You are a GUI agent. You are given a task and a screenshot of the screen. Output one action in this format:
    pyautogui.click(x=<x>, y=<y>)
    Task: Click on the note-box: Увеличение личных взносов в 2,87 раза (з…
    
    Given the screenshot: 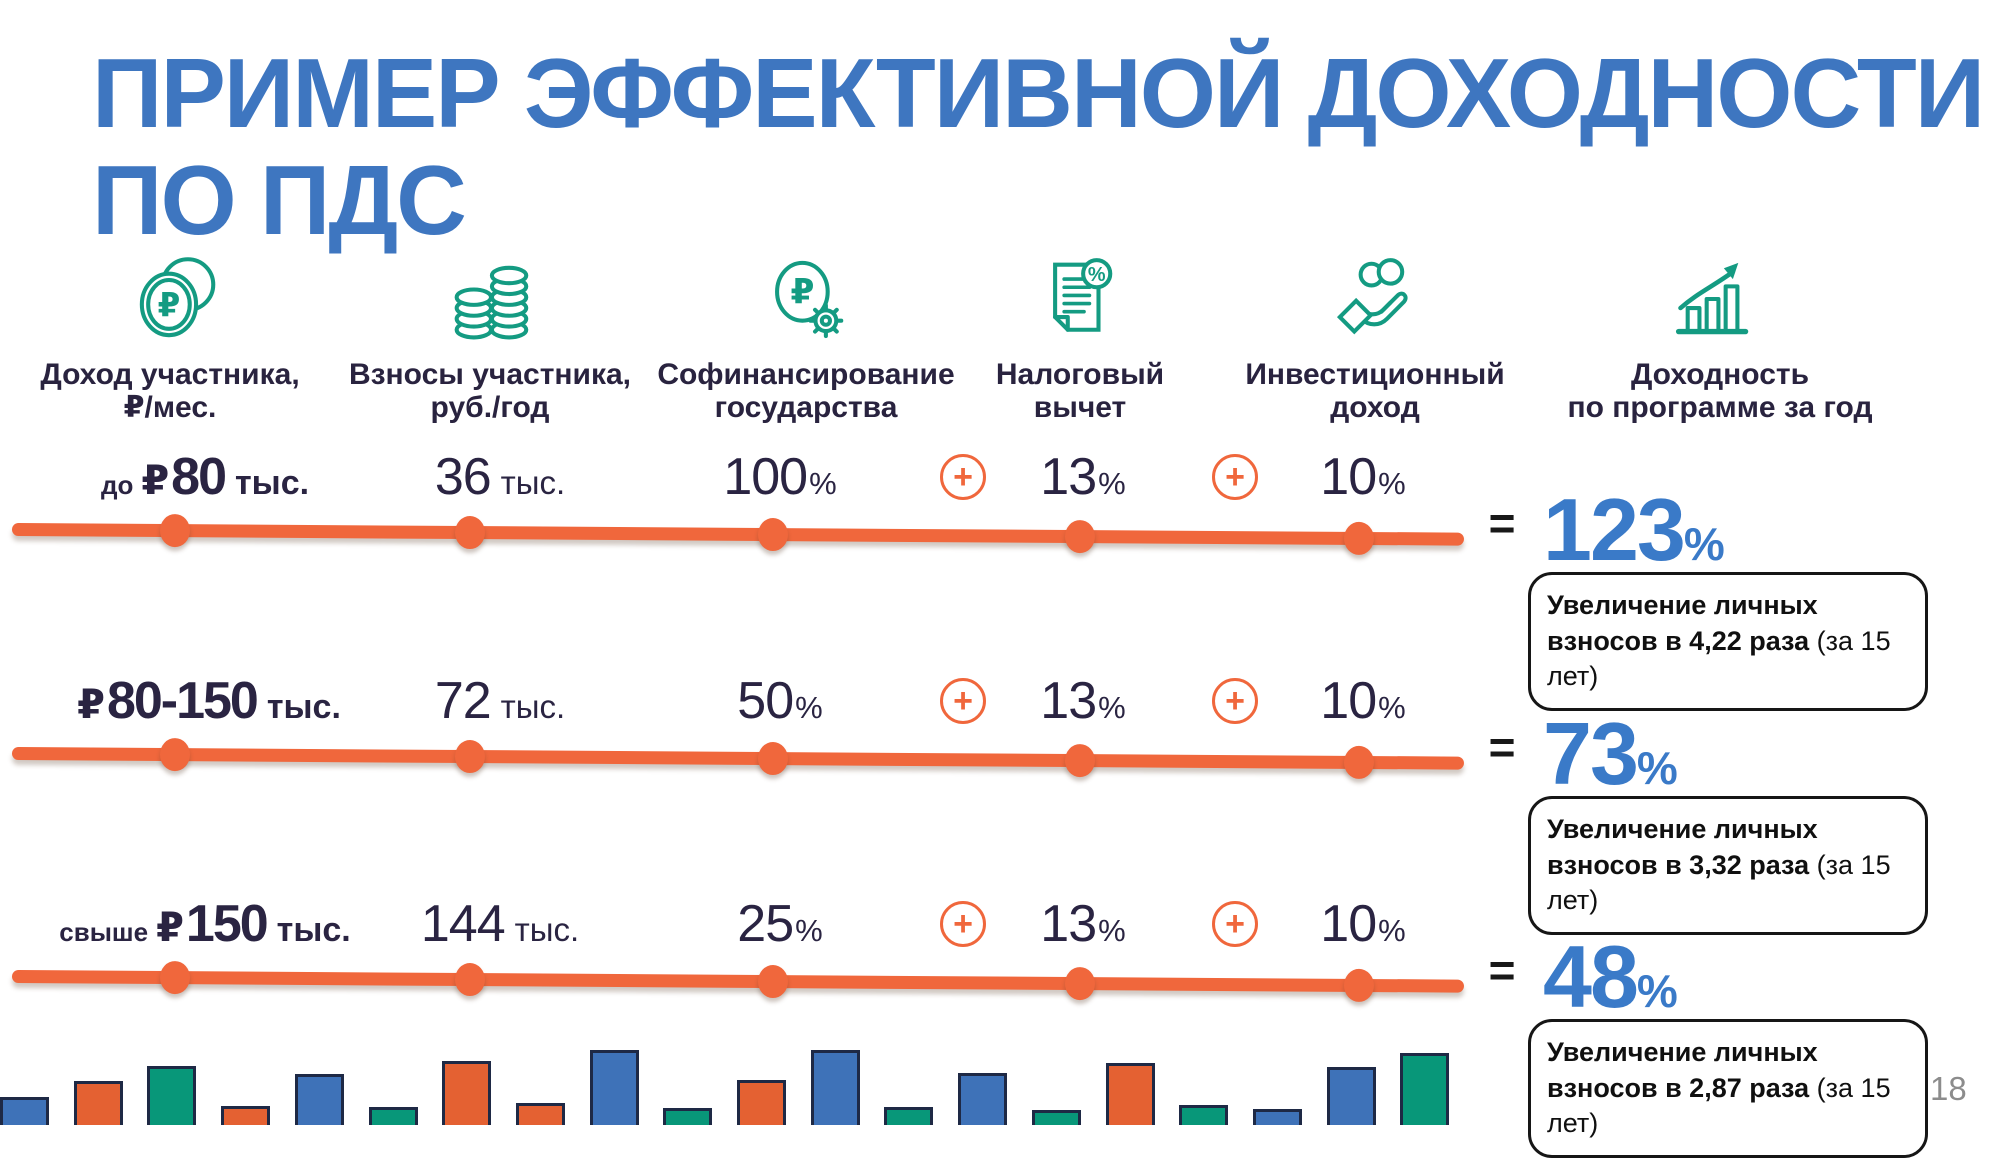 What is the action you would take?
    pyautogui.click(x=1728, y=1088)
    